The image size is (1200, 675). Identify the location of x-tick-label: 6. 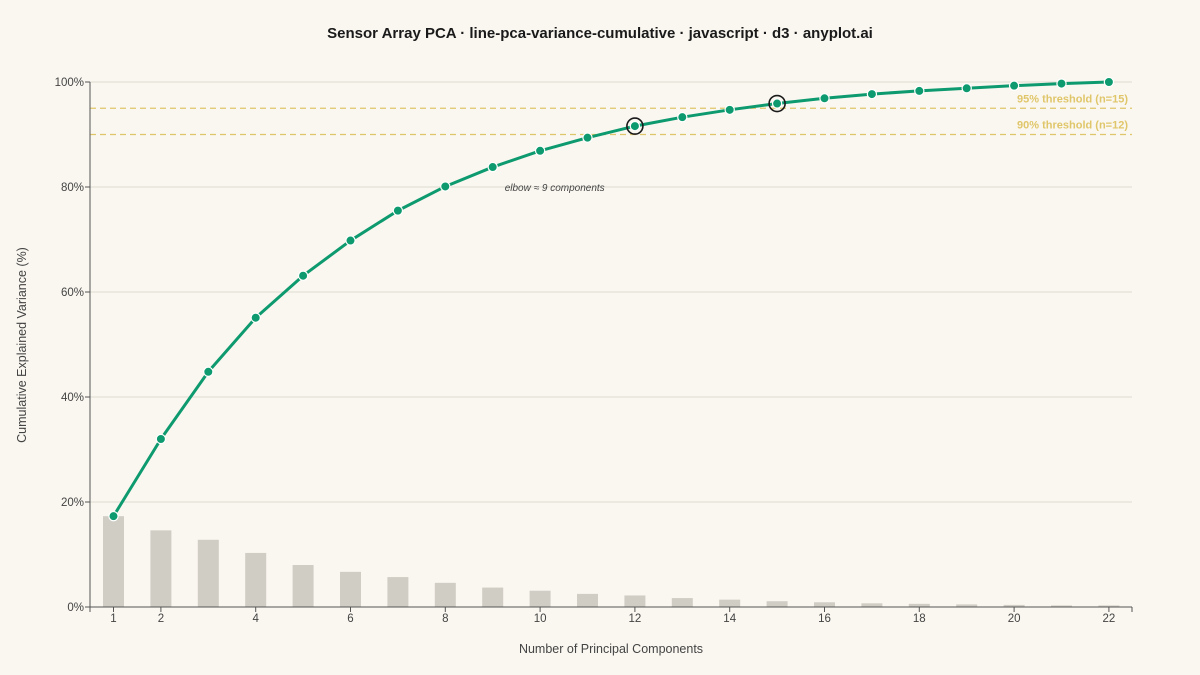
(350, 619).